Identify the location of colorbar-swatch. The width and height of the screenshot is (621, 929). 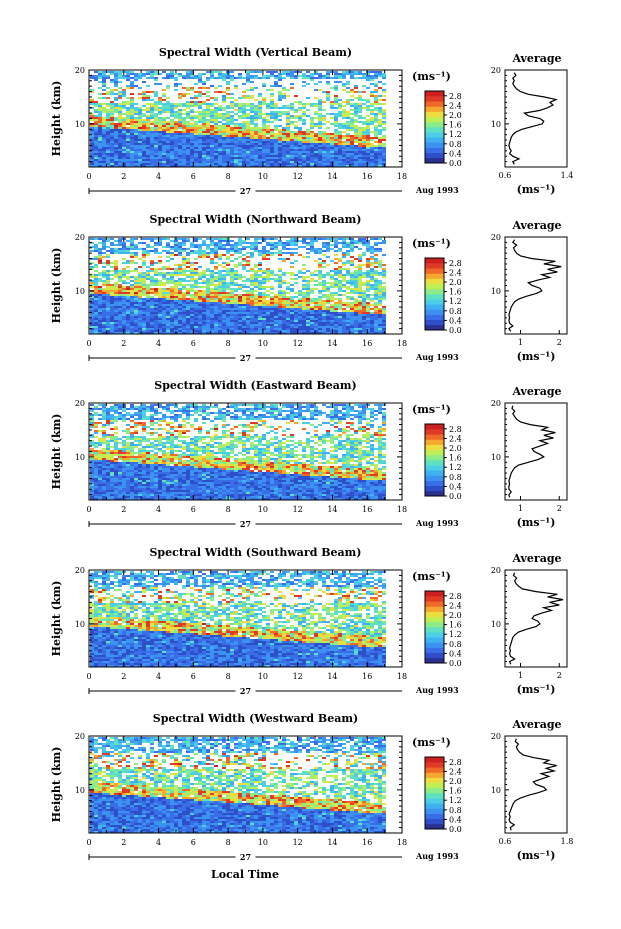
(434, 135).